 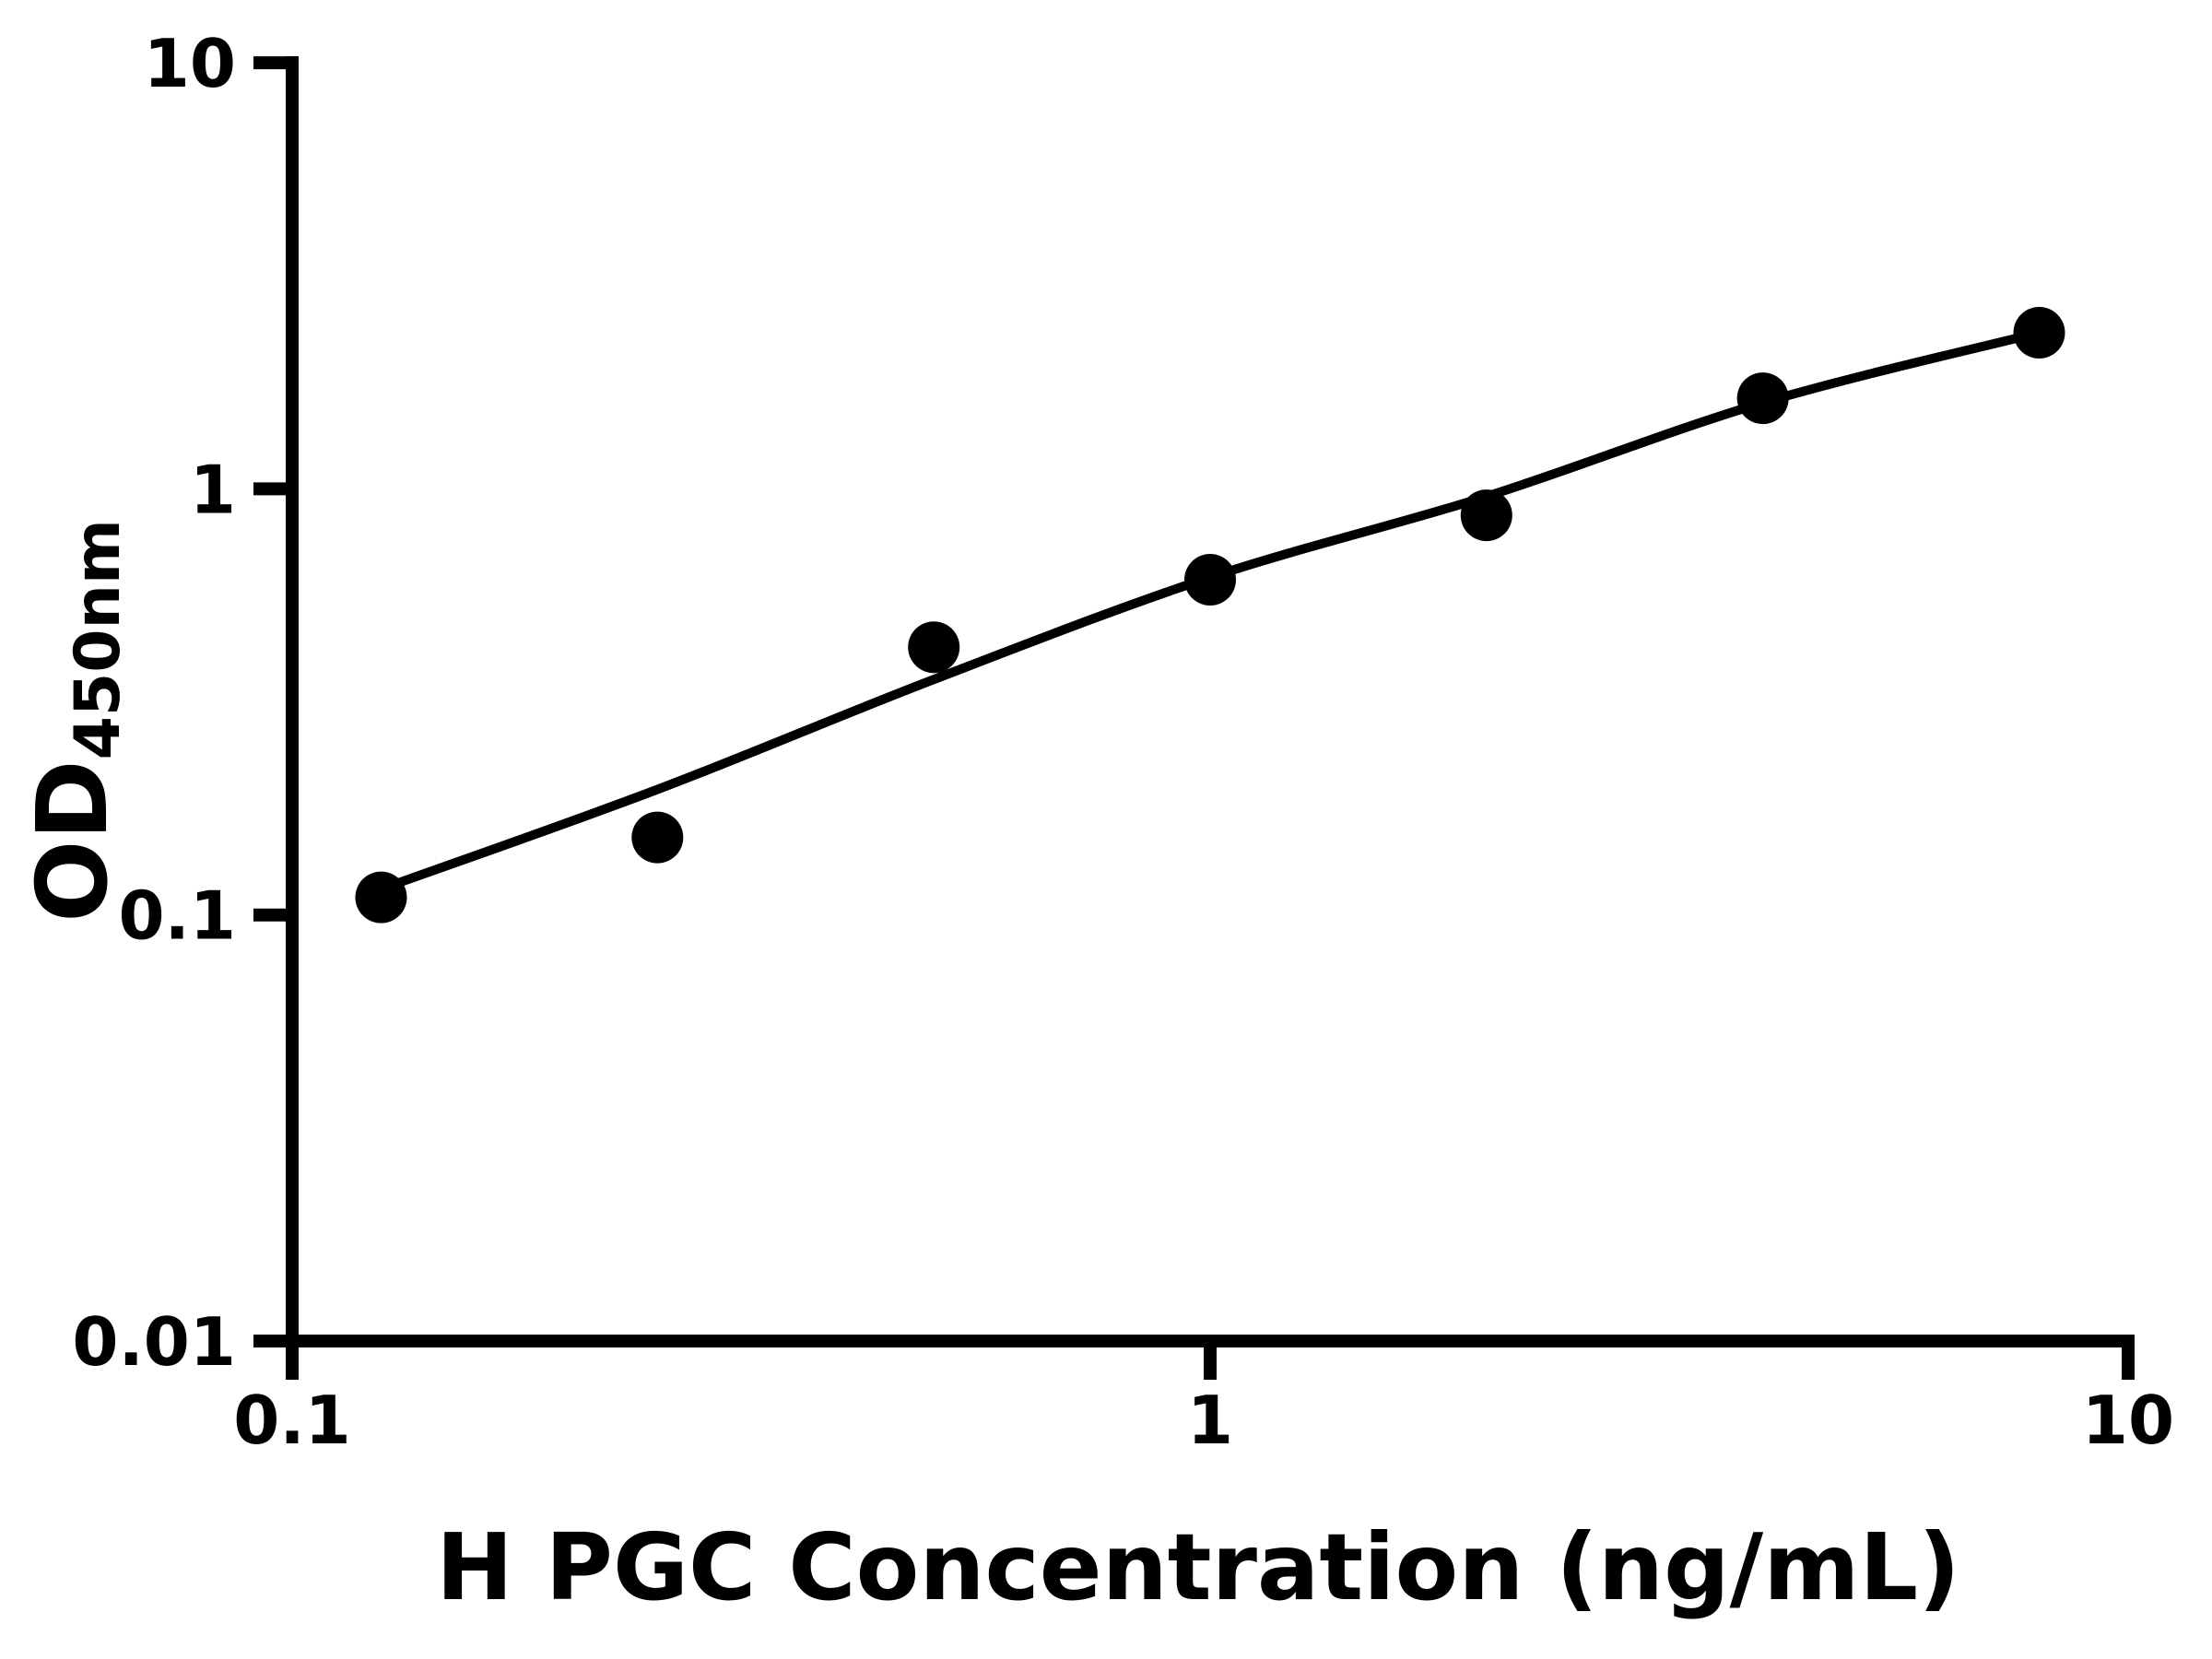 What do you see at coordinates (1210, 1420) in the screenshot?
I see `x-tick-label: 1` at bounding box center [1210, 1420].